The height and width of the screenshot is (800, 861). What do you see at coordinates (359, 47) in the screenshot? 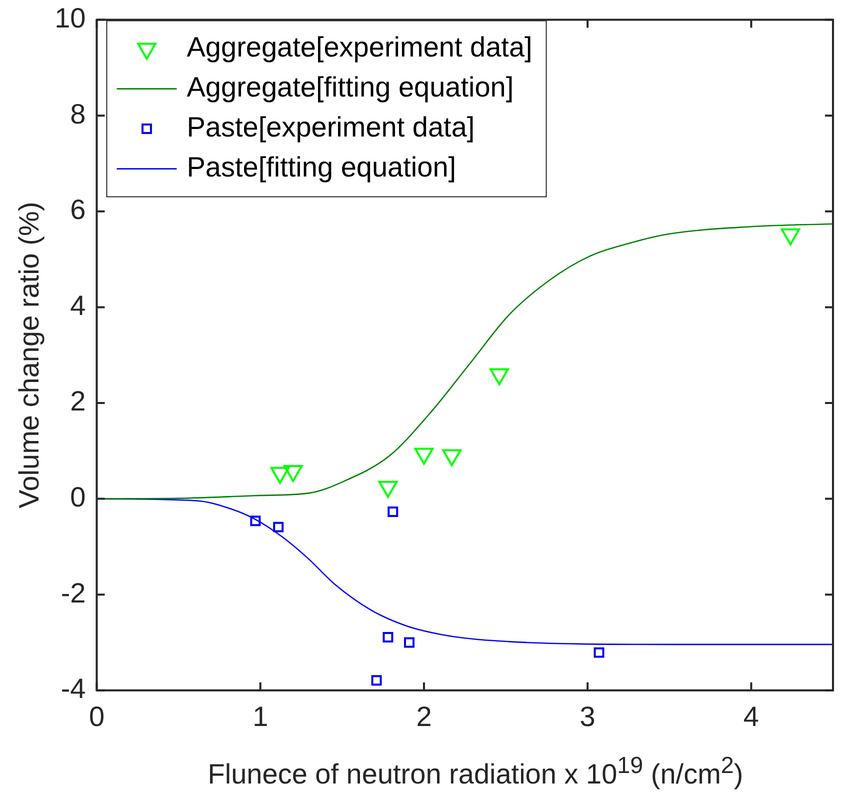
I see `legend-label: Aggregate[experiment data]` at bounding box center [359, 47].